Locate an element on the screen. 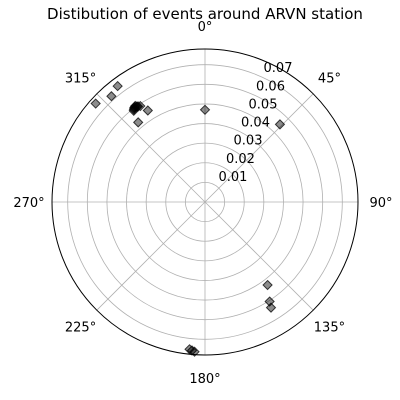  theta-tick-label: 180° is located at coordinates (204, 379).